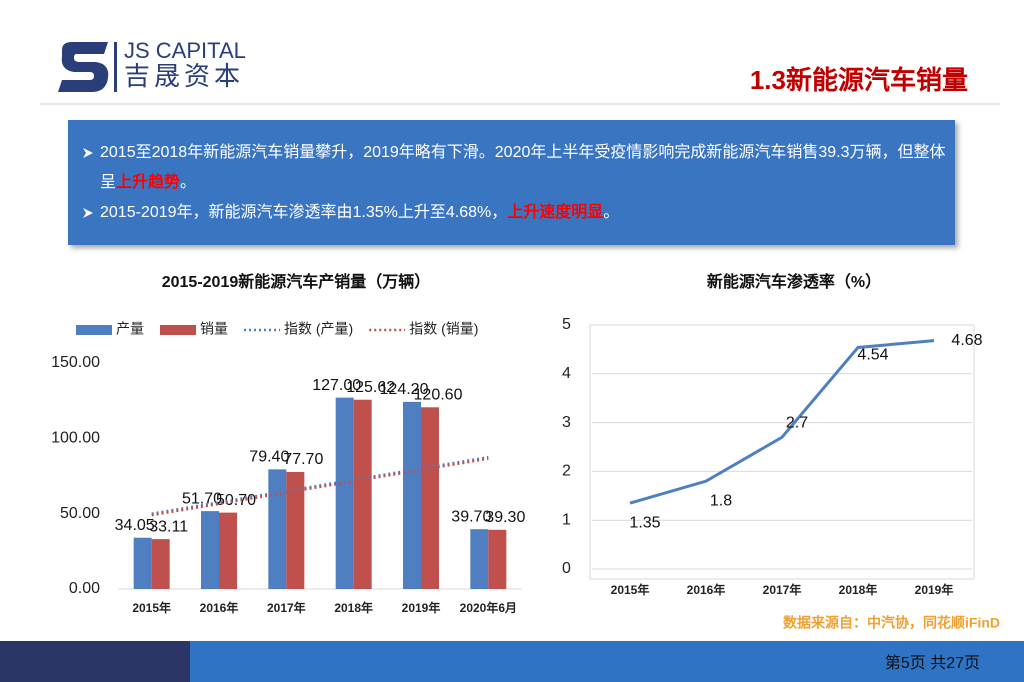  I want to click on data-label: 77.70, so click(303, 459).